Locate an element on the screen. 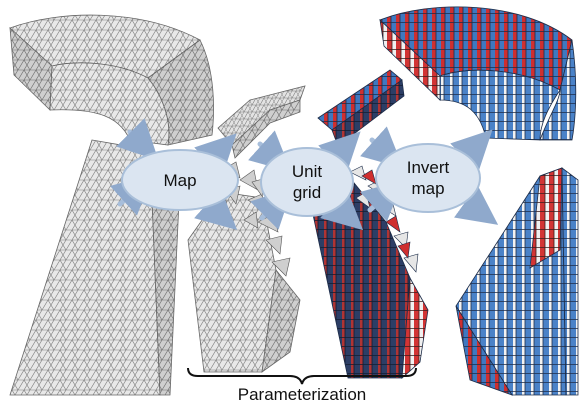 The image size is (580, 405). arrow-invert-to-wedge is located at coordinates (476, 205).